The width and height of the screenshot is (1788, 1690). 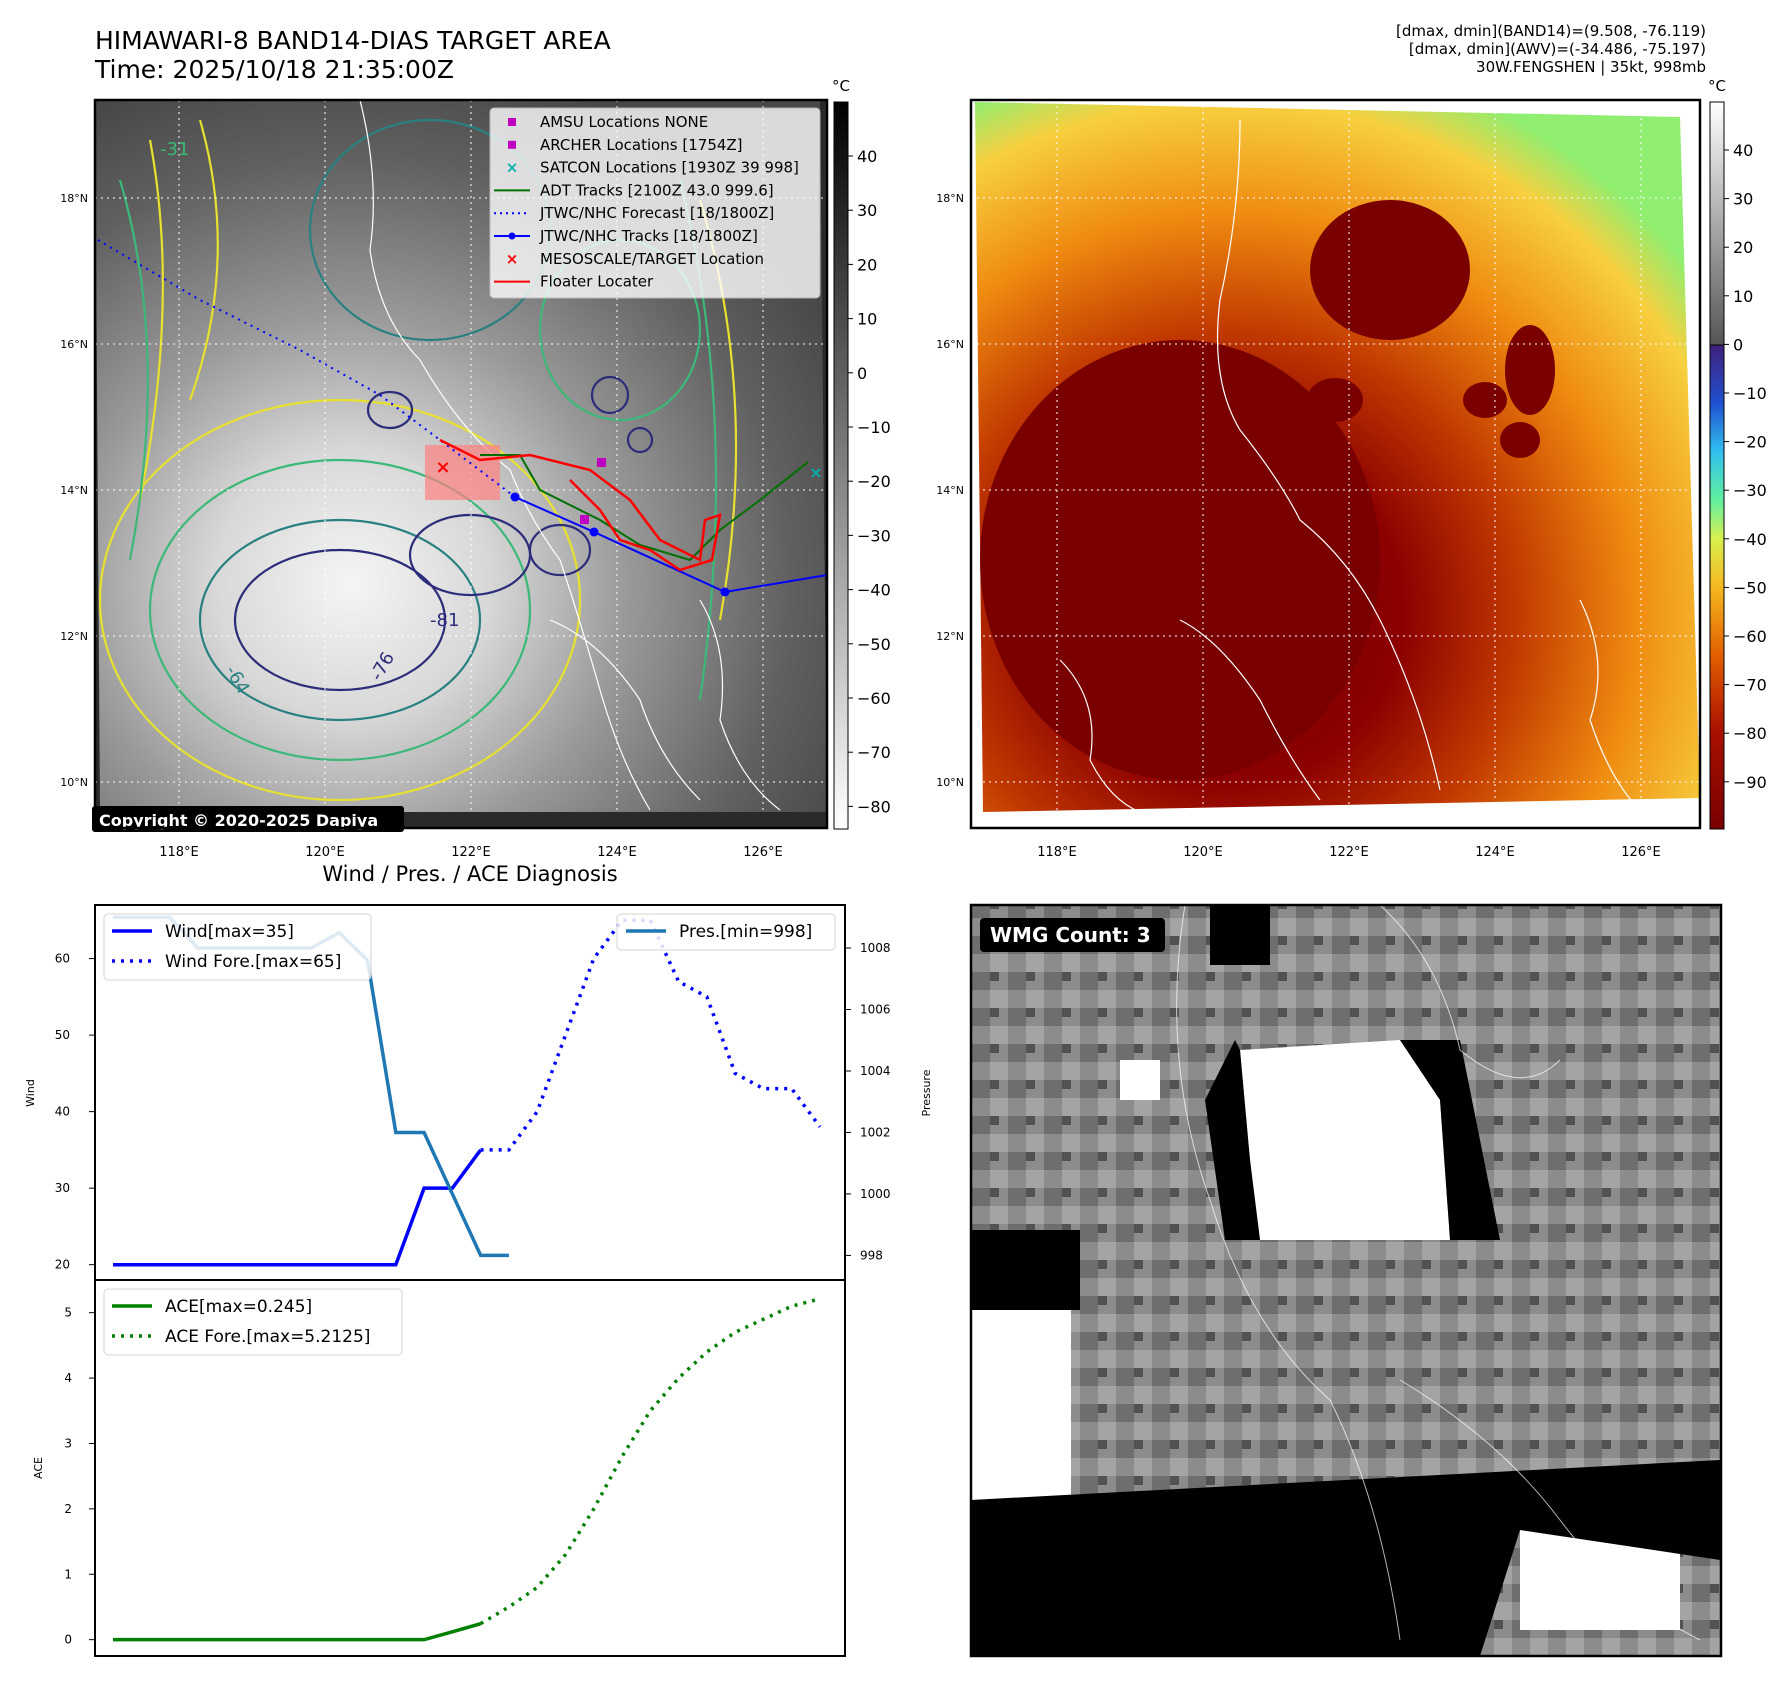 What do you see at coordinates (648, 236) in the screenshot?
I see `legend-label: JTWC/NHC Tracks [18/1800Z]` at bounding box center [648, 236].